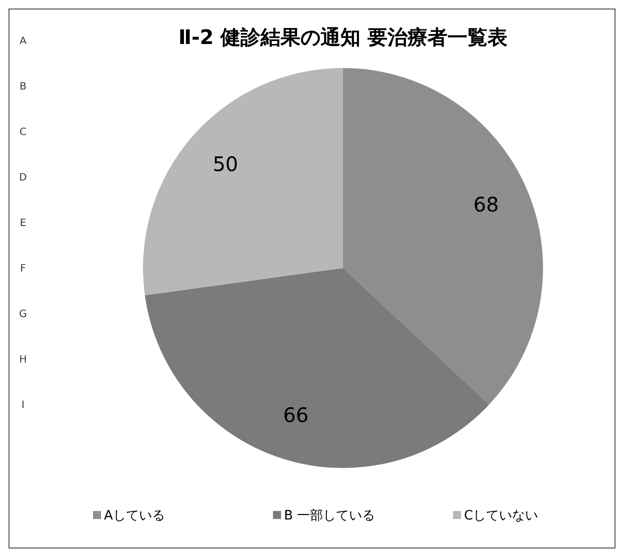 This screenshot has height=557, width=624. I want to click on text: G, so click(23, 314).